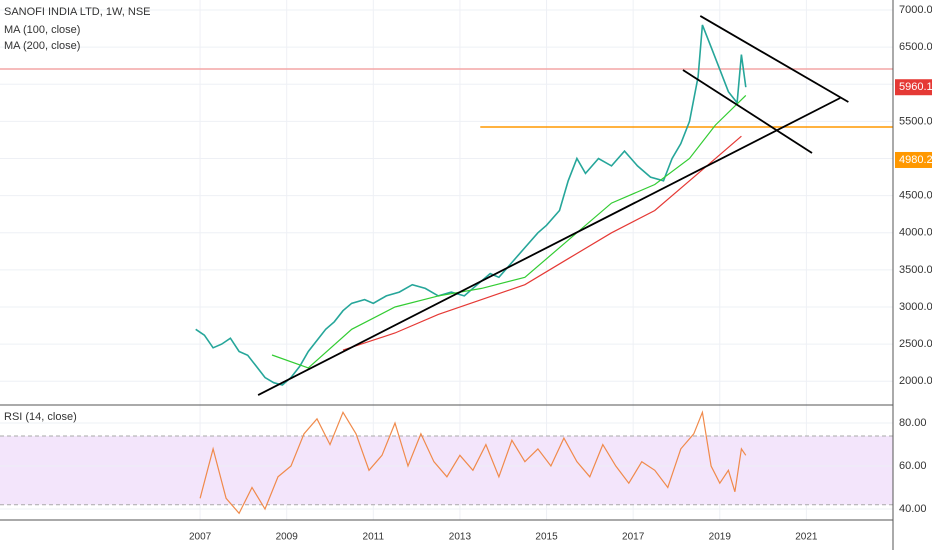 This screenshot has width=932, height=550. Describe the element at coordinates (915, 196) in the screenshot. I see `y-tick-label: 4500.00` at that location.